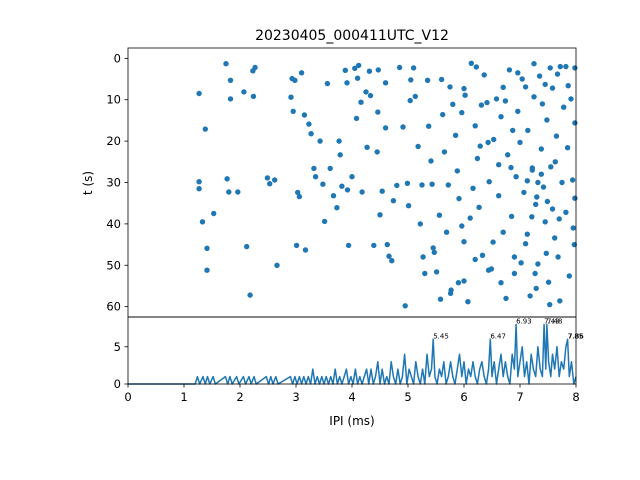 The width and height of the screenshot is (640, 480). What do you see at coordinates (113, 183) in the screenshot?
I see `scatter-y-tick-label: 30` at bounding box center [113, 183].